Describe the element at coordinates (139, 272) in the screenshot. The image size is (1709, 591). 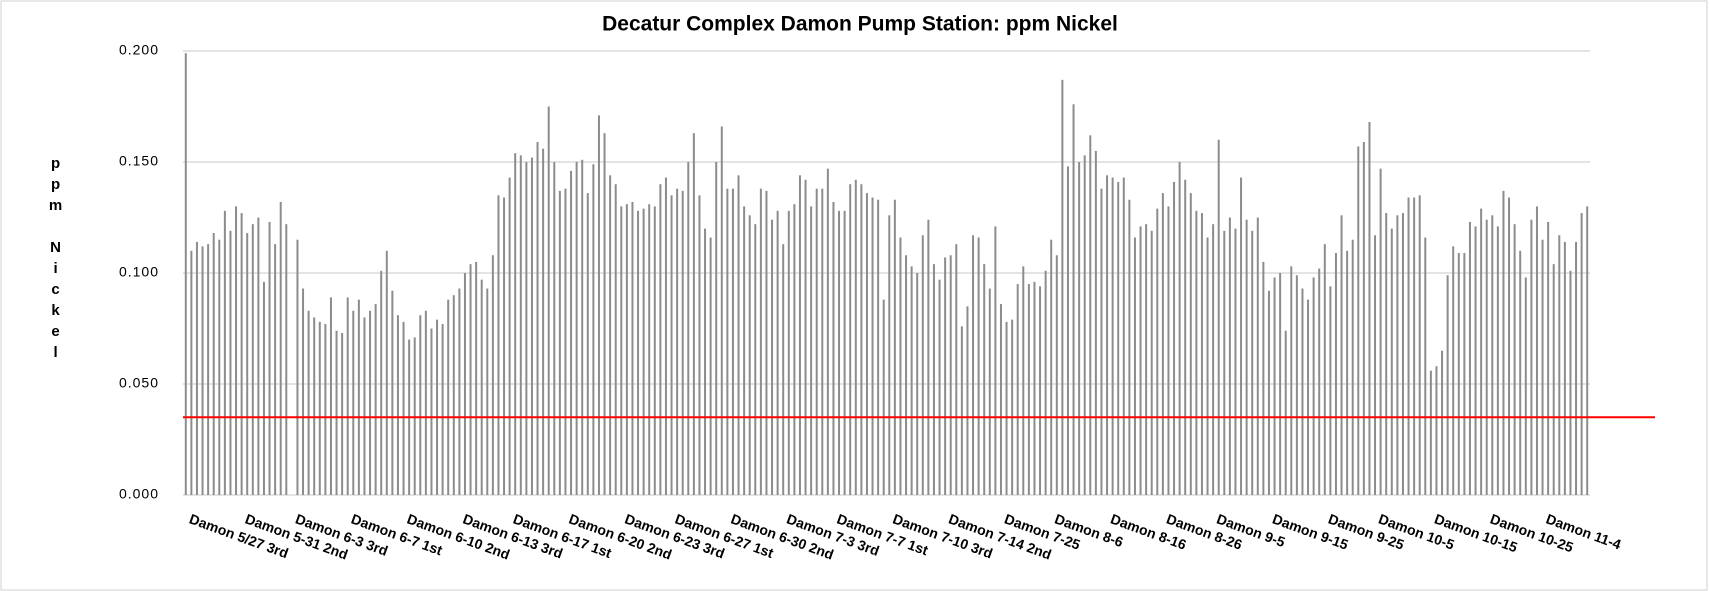
I see `y-tick-label: 0.100` at that location.